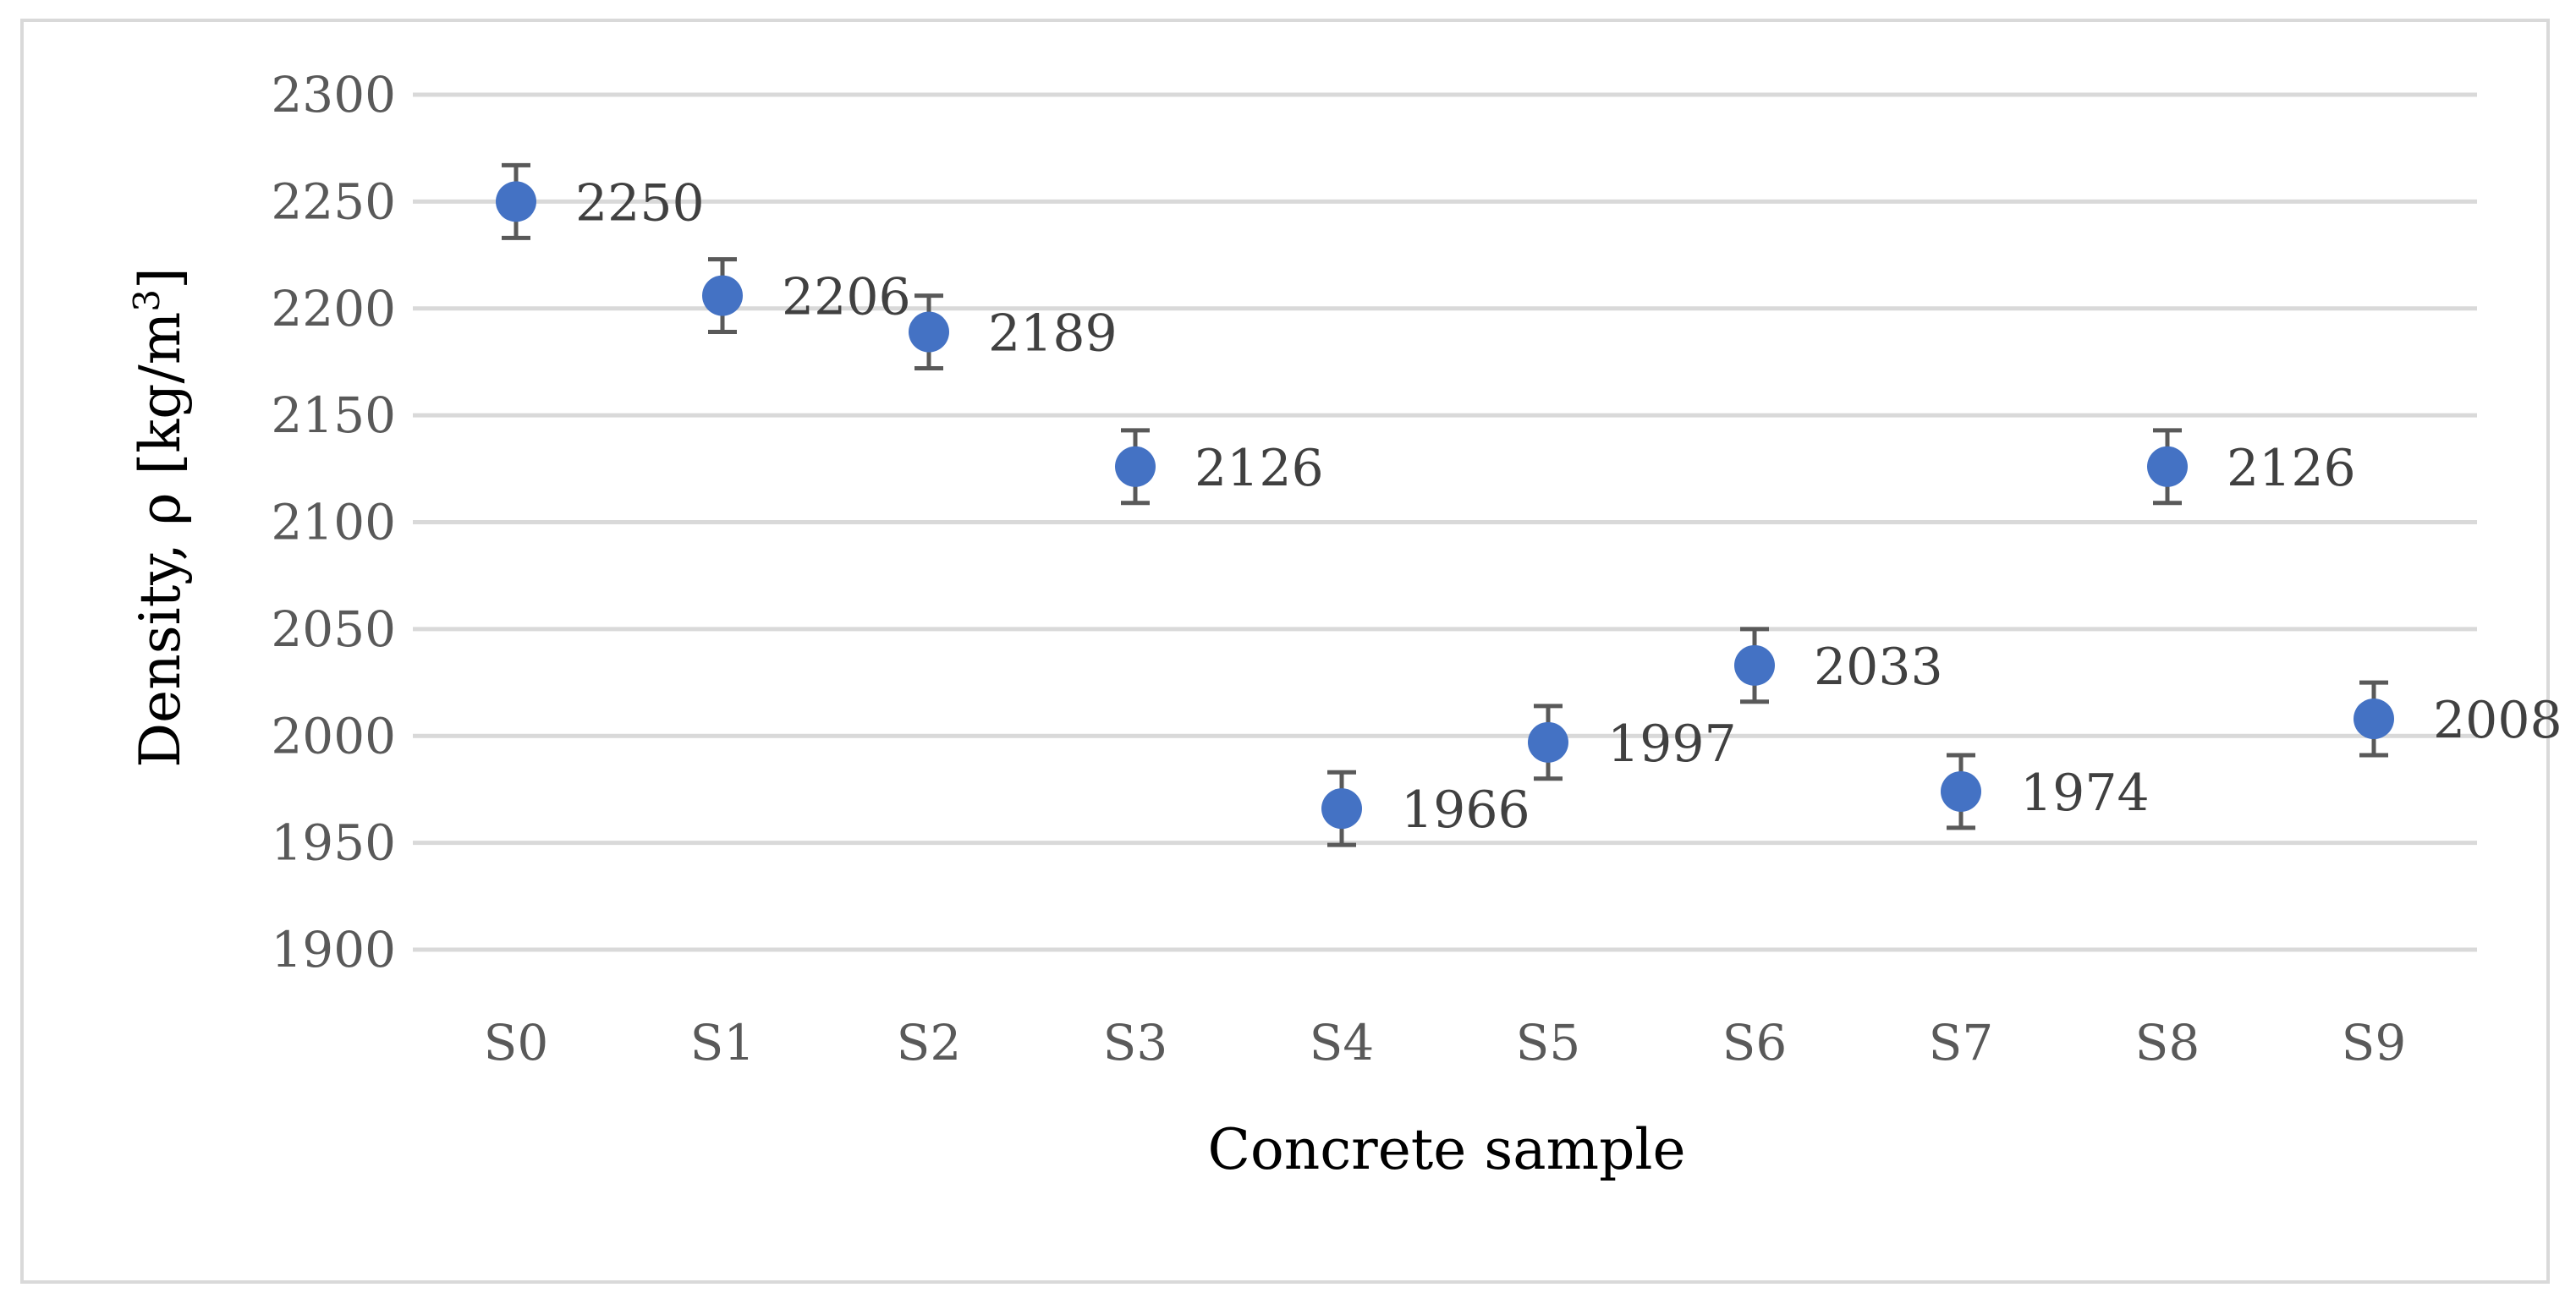  What do you see at coordinates (334, 843) in the screenshot?
I see `y-tick-label: 1950` at bounding box center [334, 843].